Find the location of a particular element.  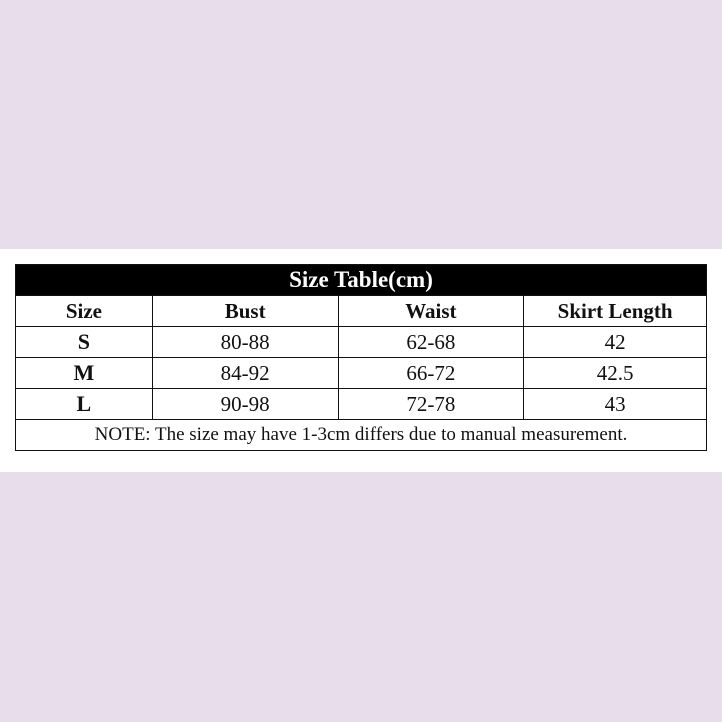

cell-waist: 62-68 is located at coordinates (431, 342).